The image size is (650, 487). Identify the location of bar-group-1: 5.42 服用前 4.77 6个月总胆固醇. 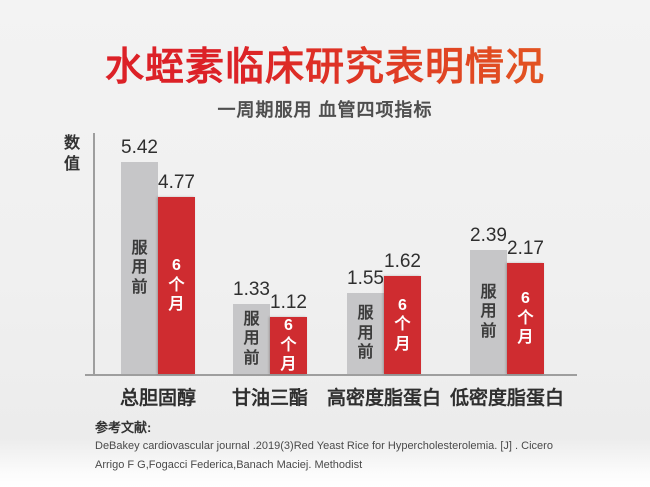
(158, 273).